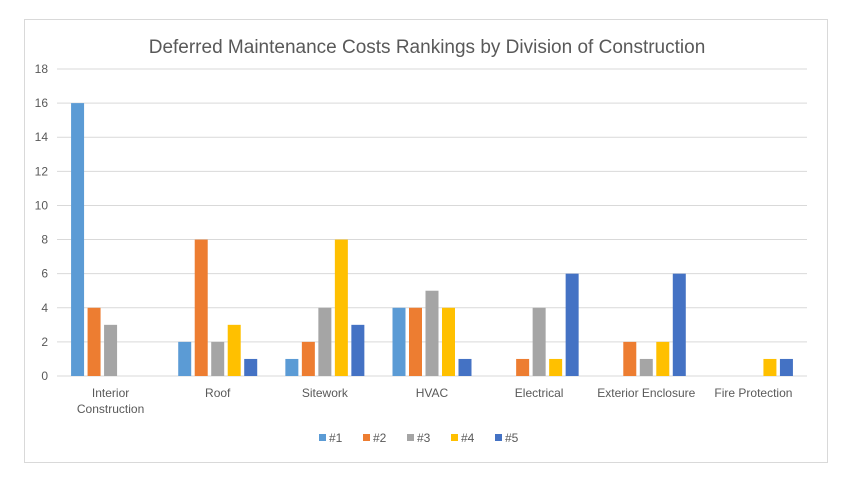  What do you see at coordinates (110, 409) in the screenshot?
I see `category-label: Construction` at bounding box center [110, 409].